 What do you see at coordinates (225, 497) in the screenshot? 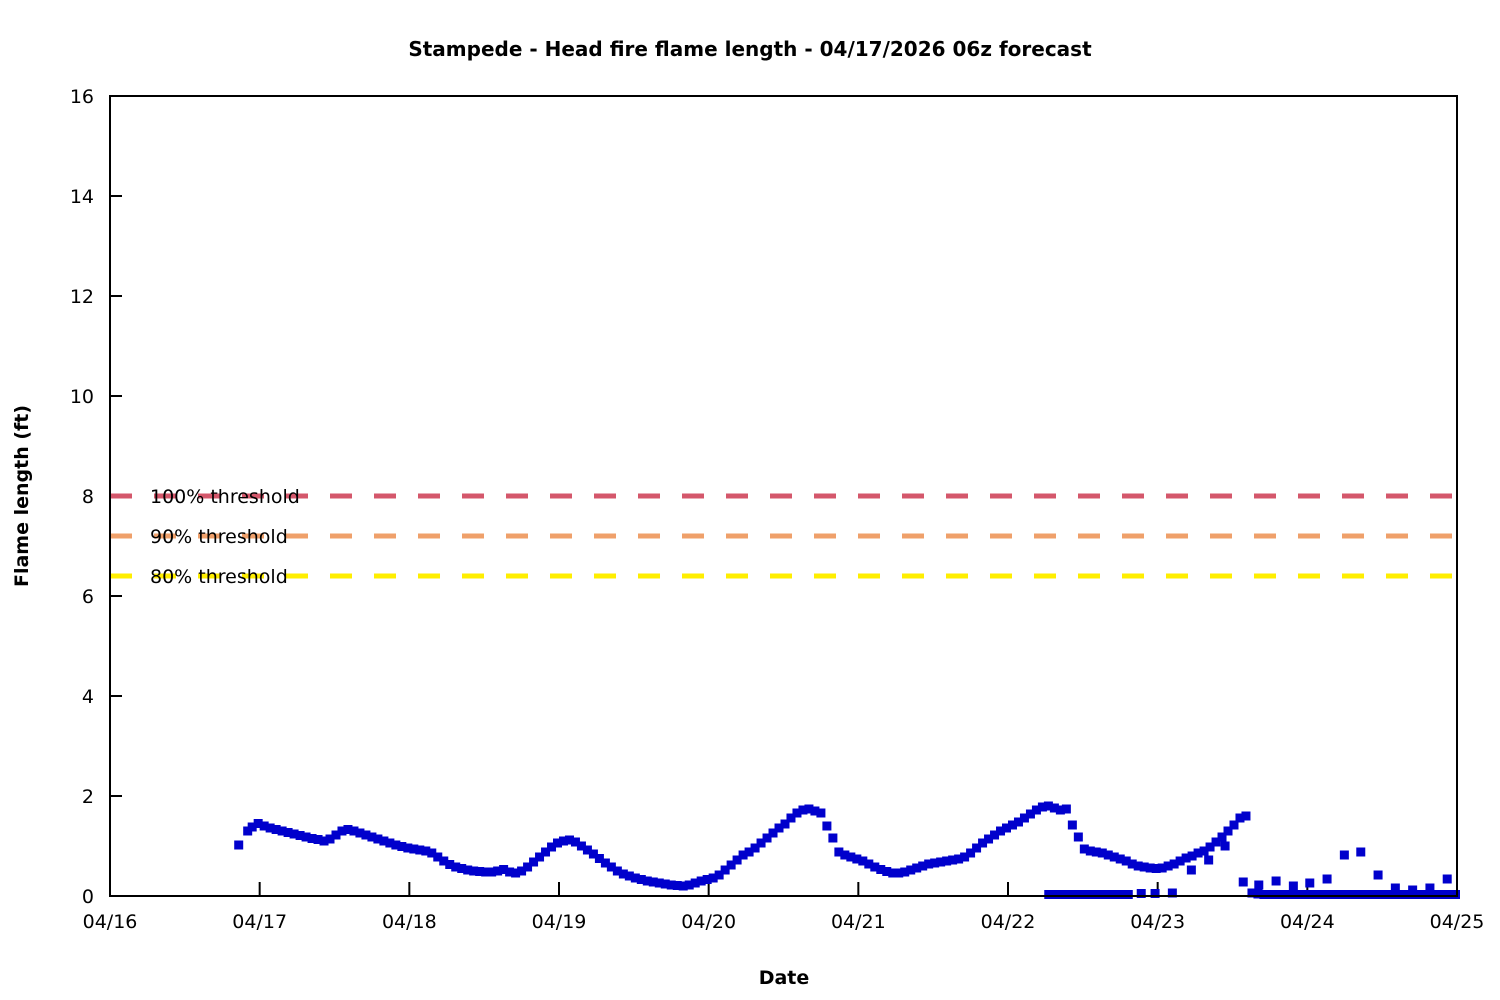
I see `threshold-label: 100% threshold` at bounding box center [225, 497].